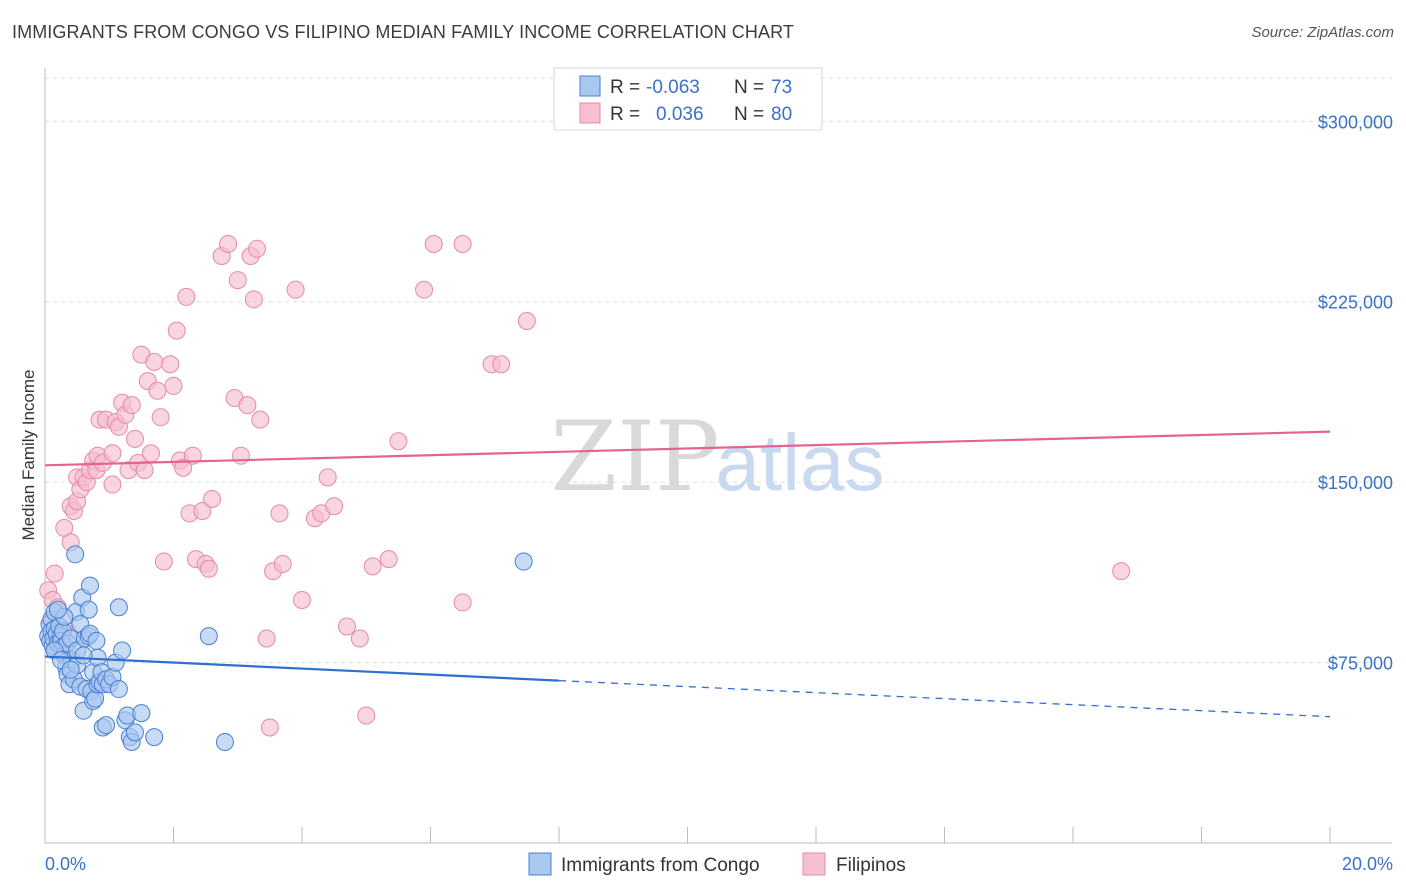 Image resolution: width=1406 pixels, height=892 pixels. Describe the element at coordinates (944, 698) in the screenshot. I see `congo-trend-line-extended` at that location.